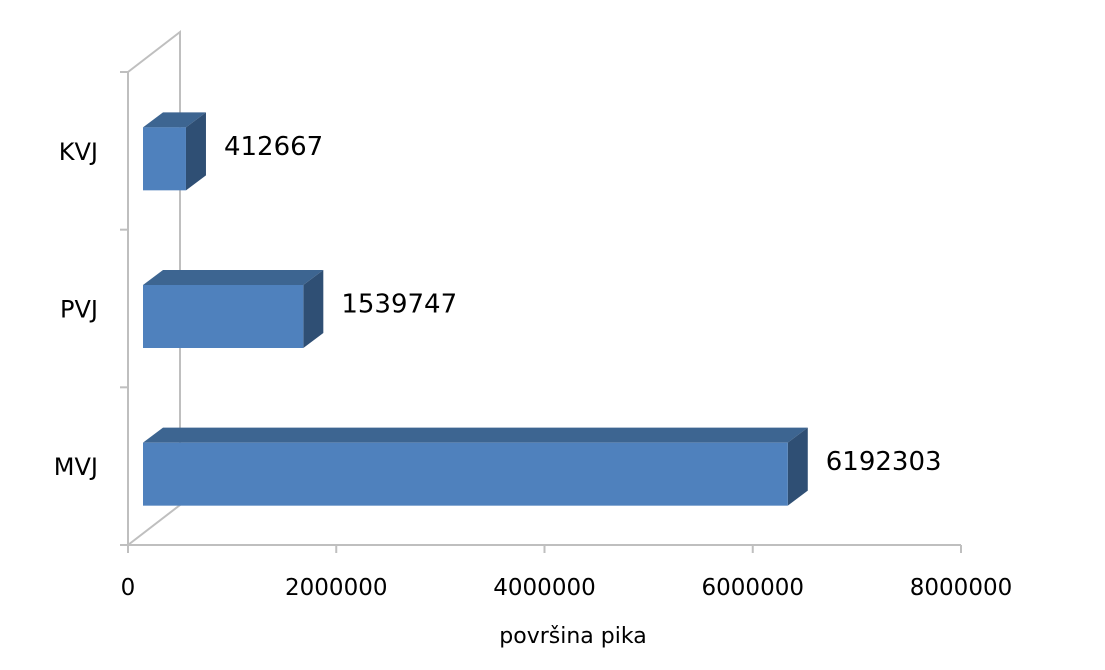  Describe the element at coordinates (273, 147) in the screenshot. I see `data-label-kvj: 412667` at that location.